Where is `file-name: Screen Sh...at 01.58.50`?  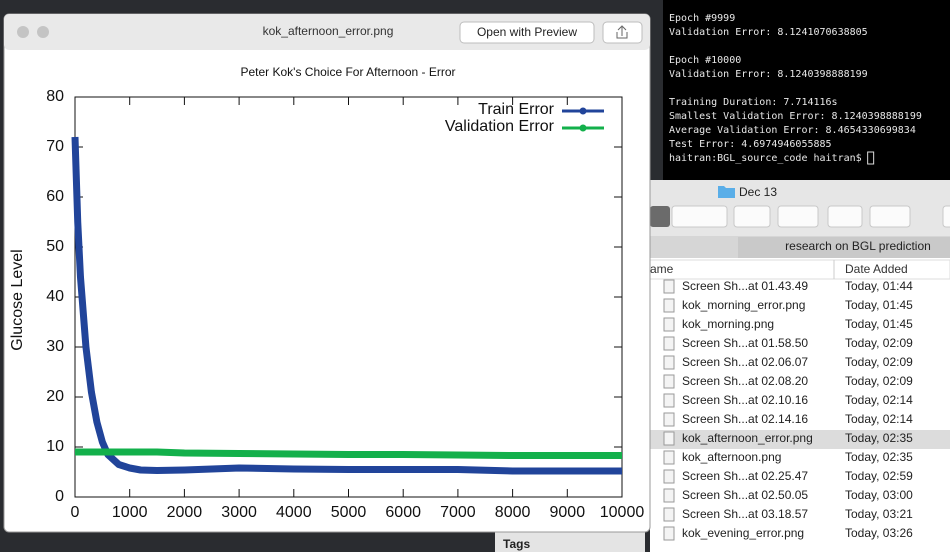 file-name: Screen Sh...at 01.58.50 is located at coordinates (745, 343).